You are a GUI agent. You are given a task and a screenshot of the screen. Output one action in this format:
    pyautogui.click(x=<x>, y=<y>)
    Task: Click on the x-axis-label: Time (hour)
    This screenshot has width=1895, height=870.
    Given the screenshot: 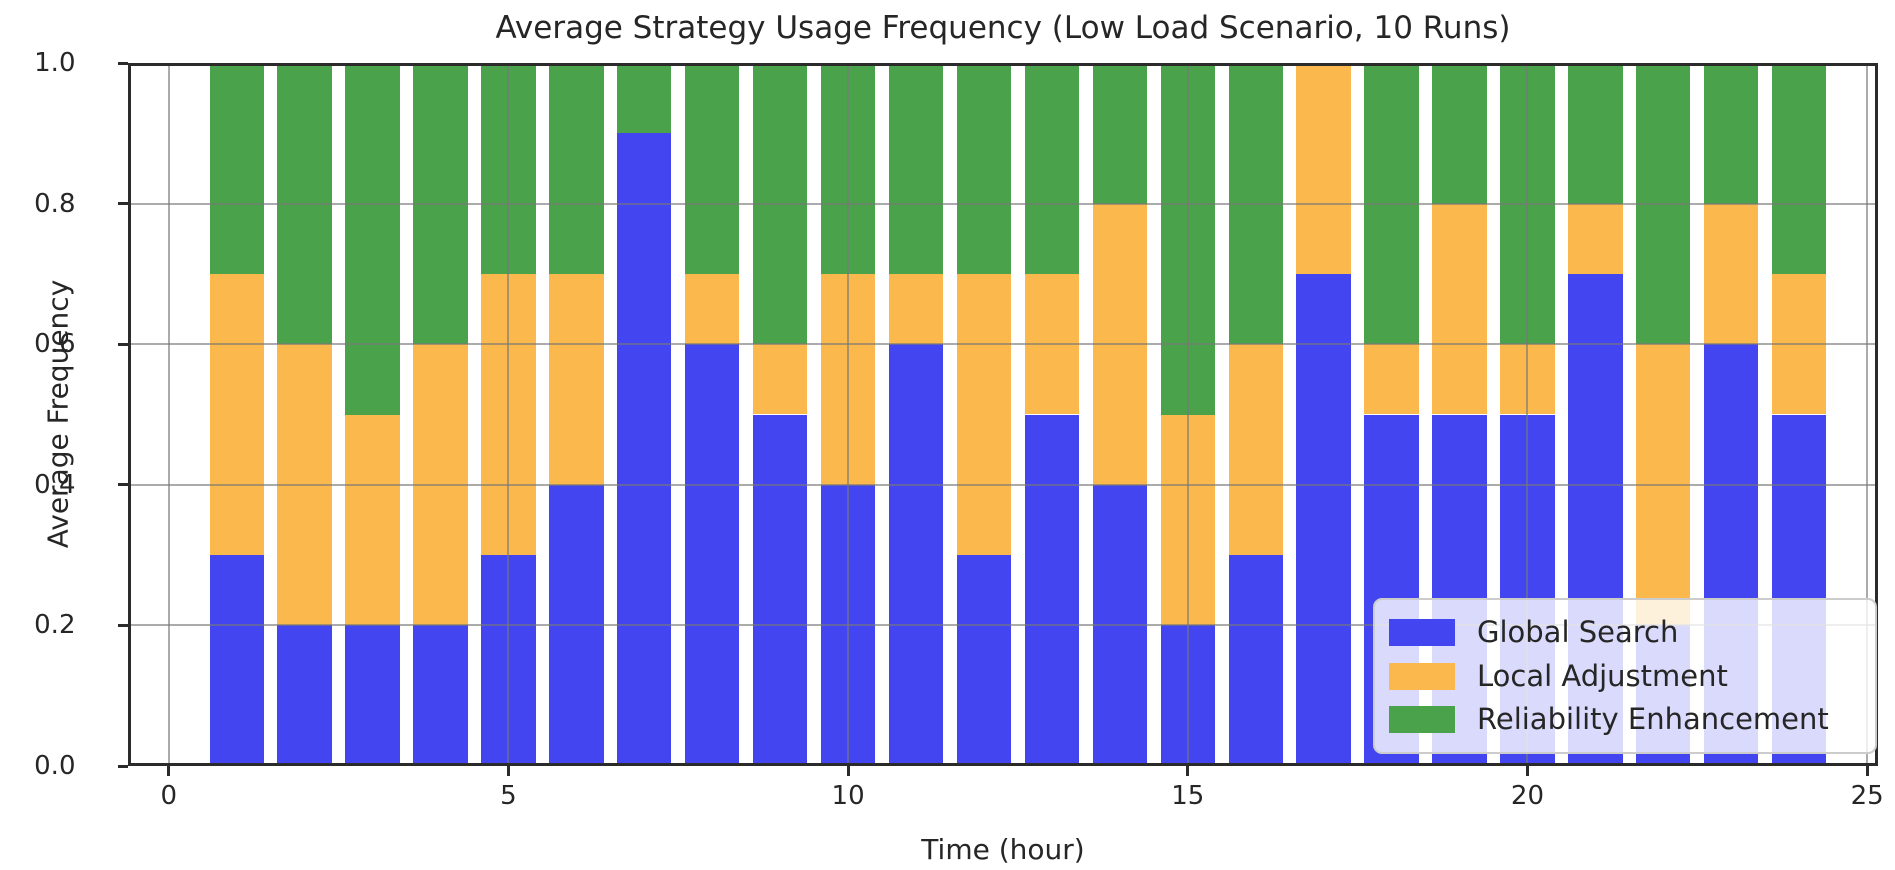 What is the action you would take?
    pyautogui.click(x=1003, y=849)
    